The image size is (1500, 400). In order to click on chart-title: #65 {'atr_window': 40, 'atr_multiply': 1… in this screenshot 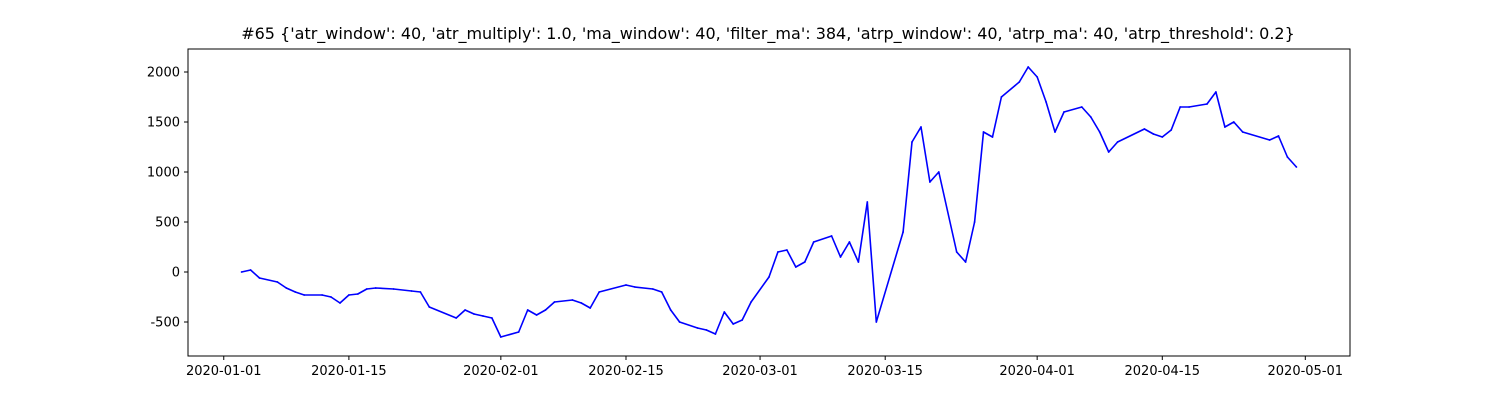, I will do `click(768, 34)`.